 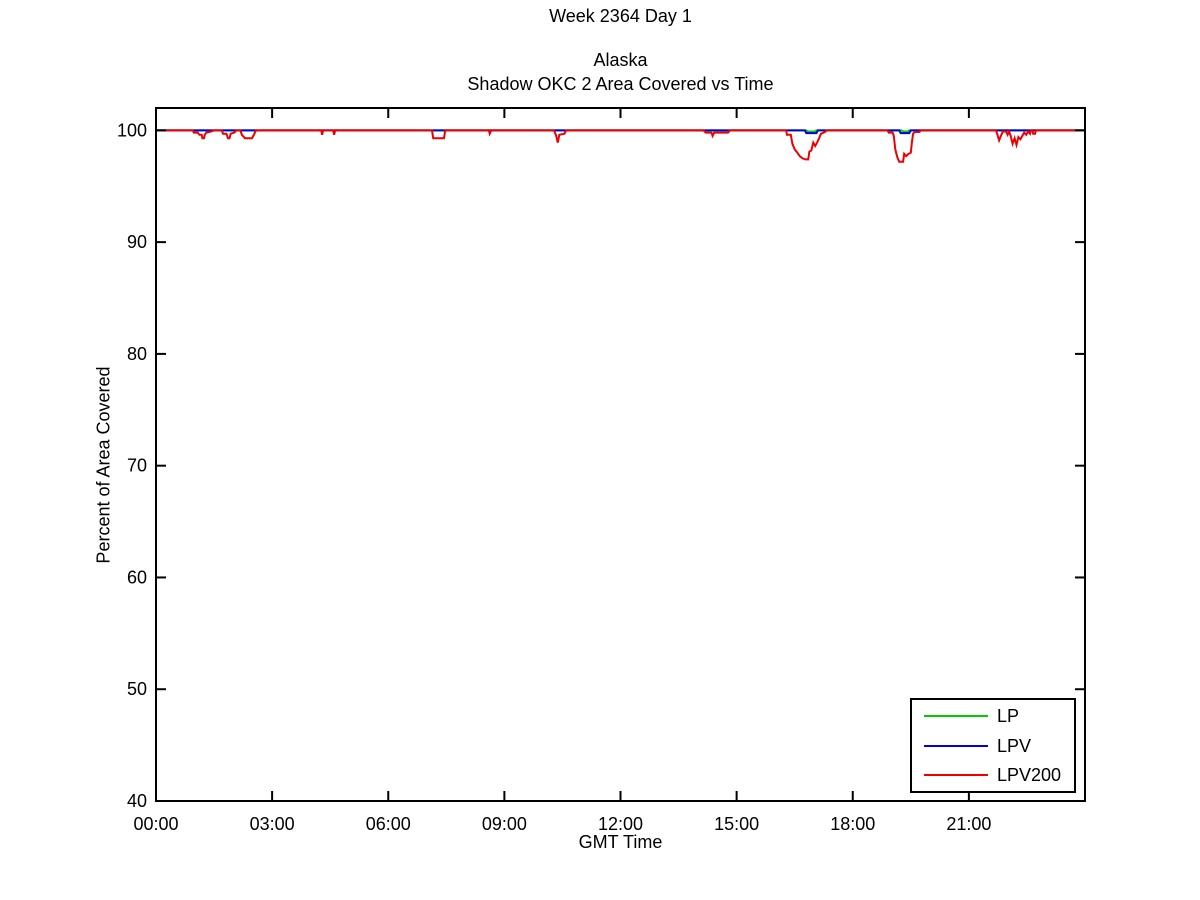 I want to click on legend-label-lp: LP, so click(x=1008, y=715).